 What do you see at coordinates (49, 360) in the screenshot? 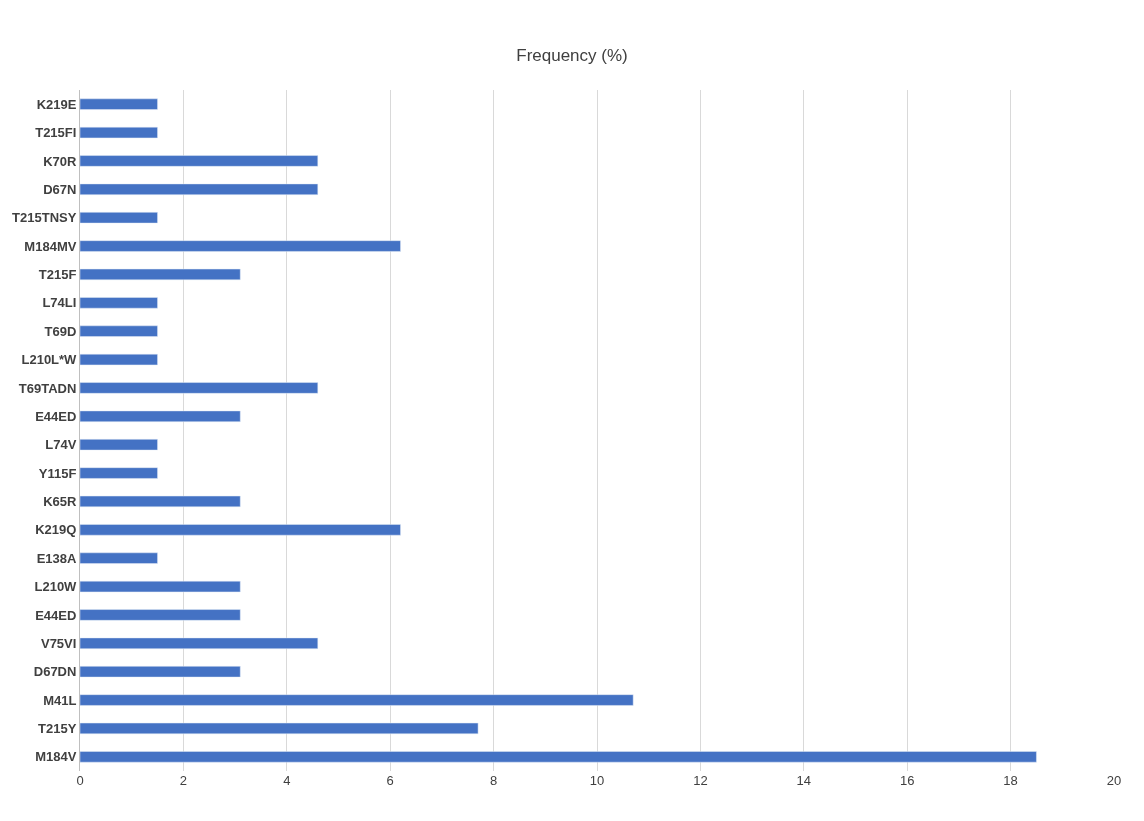
I see `y-tick-label: L210L*W` at bounding box center [49, 360].